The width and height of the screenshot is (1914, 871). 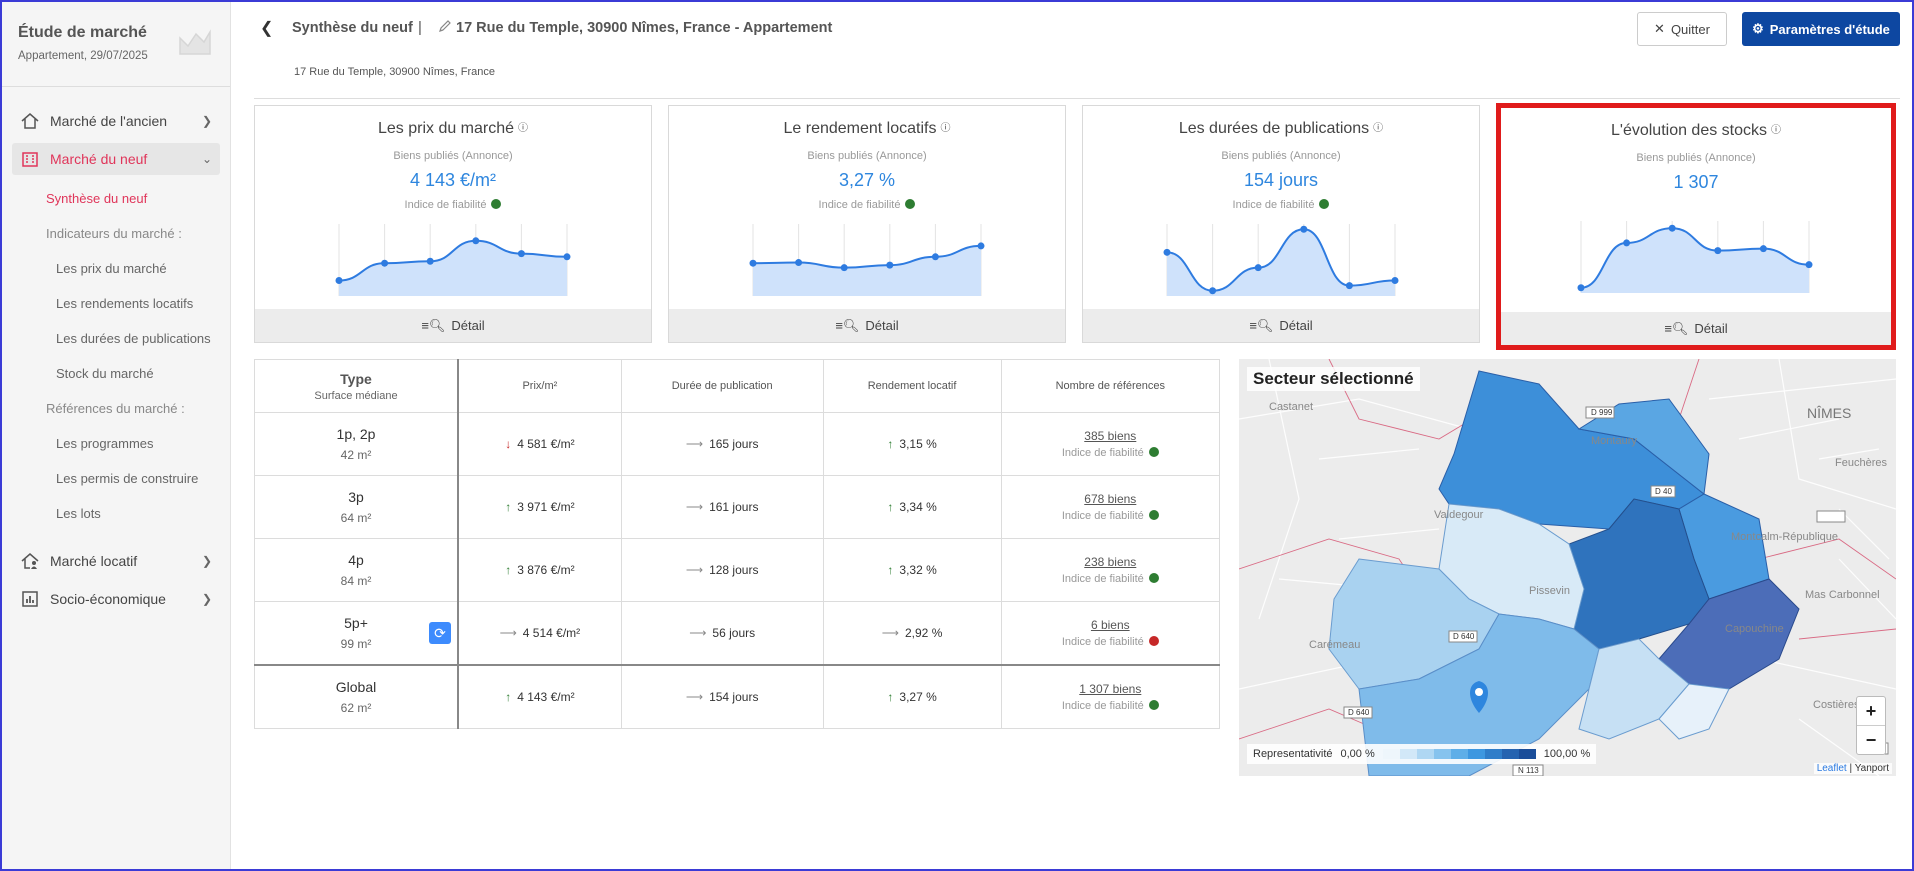 What do you see at coordinates (94, 561) in the screenshot?
I see `nav-label: Marché locatif` at bounding box center [94, 561].